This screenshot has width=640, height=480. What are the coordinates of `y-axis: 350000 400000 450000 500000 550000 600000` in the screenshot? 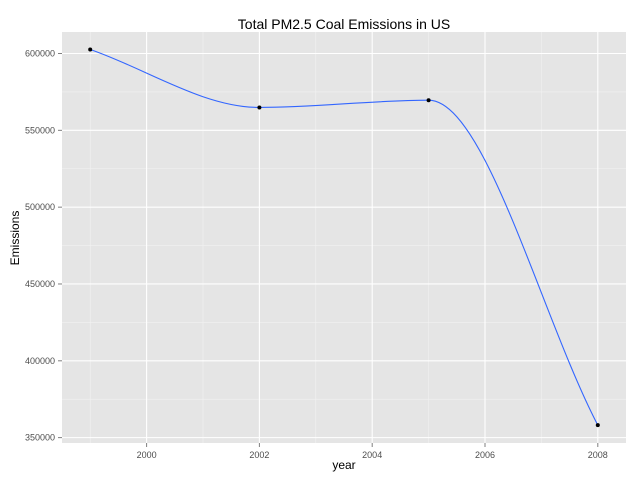 It's located at (43, 246).